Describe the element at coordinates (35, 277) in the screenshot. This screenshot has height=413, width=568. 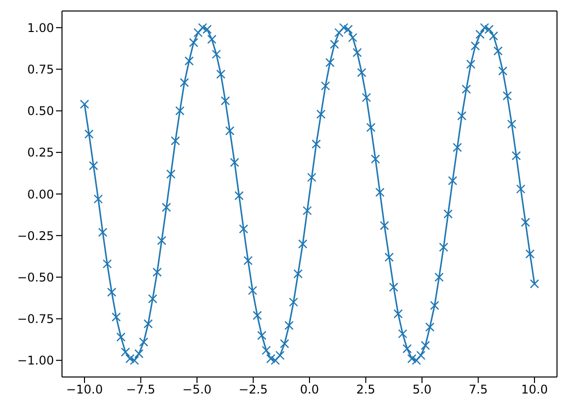
I see `y-tick-label: −0.50` at that location.